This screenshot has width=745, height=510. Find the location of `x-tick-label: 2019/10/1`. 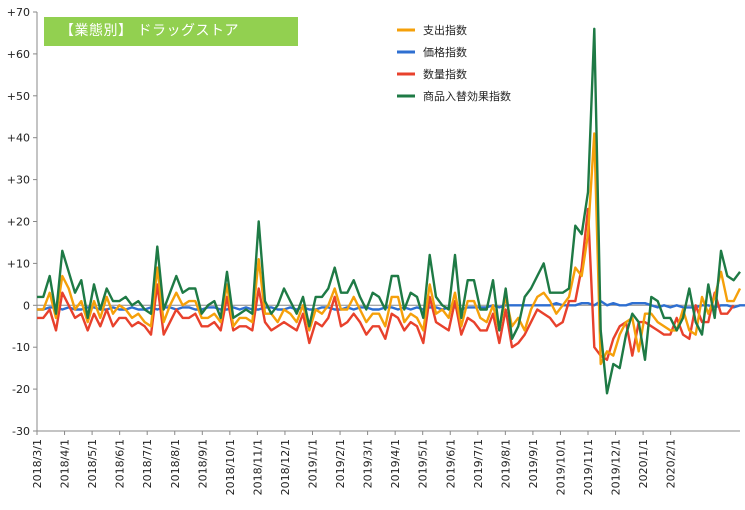

x-tick-label: 2019/10/1 is located at coordinates (560, 467).